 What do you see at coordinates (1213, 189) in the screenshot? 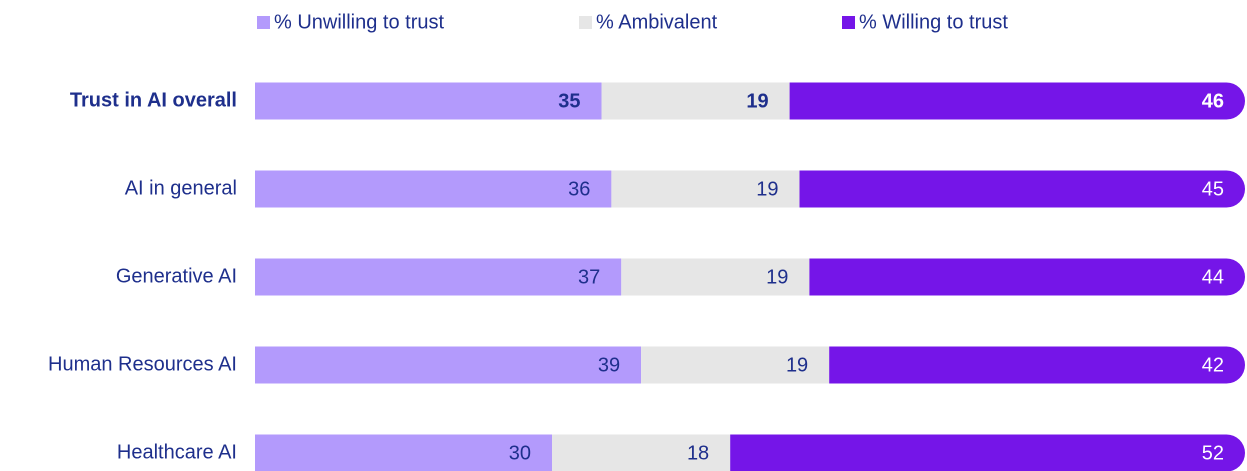
I see `value-label: 45` at bounding box center [1213, 189].